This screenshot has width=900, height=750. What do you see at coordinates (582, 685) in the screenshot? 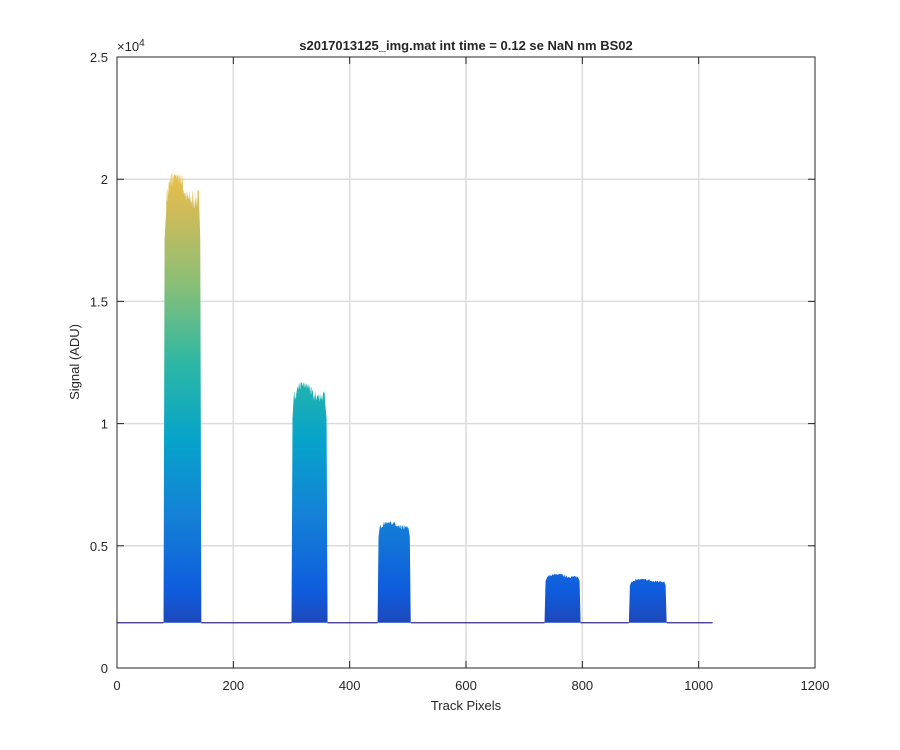
I see `x-tick-label: 800` at bounding box center [582, 685].